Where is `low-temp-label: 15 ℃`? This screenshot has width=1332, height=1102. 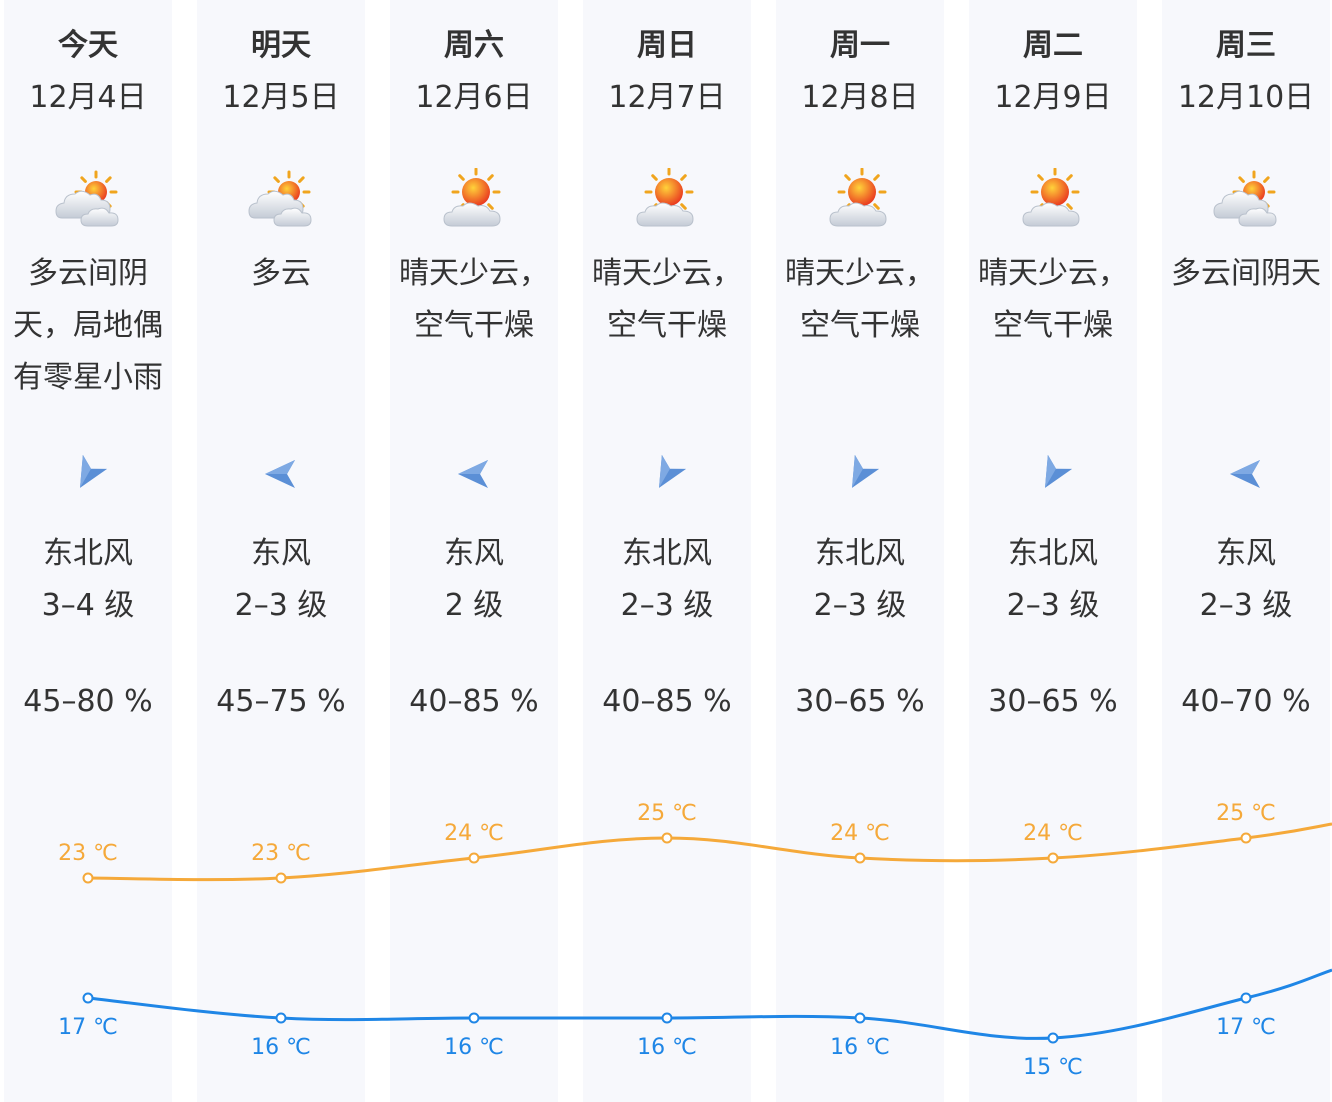 low-temp-label: 15 ℃ is located at coordinates (1053, 1067).